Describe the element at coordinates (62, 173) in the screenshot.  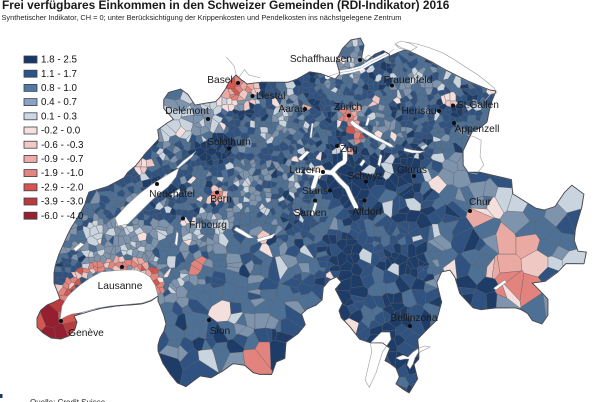
I see `svg-text: -1.9 - -1.0` at that location.